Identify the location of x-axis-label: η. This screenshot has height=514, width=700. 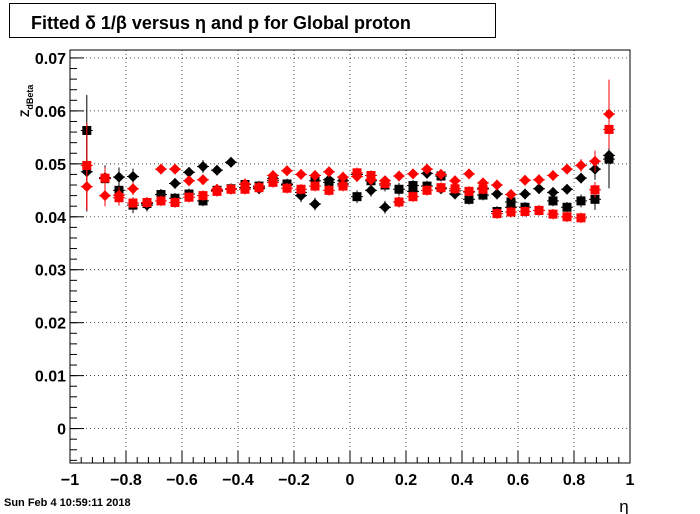
(623, 505).